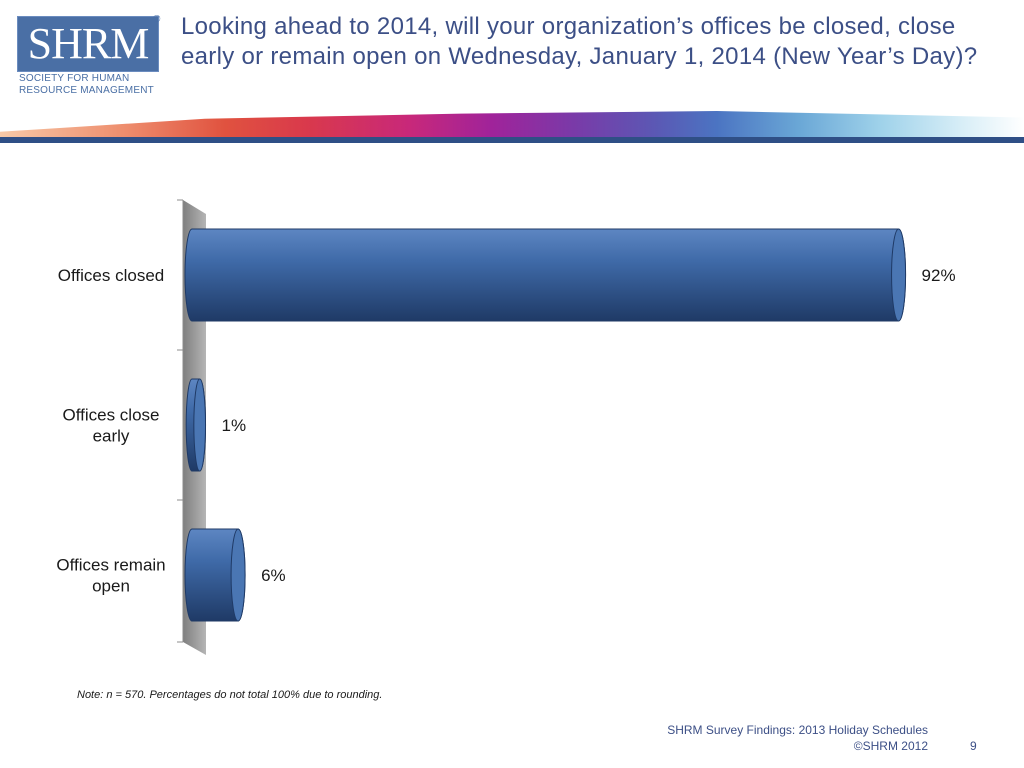 The width and height of the screenshot is (1024, 768). I want to click on category-label: open, so click(111, 586).